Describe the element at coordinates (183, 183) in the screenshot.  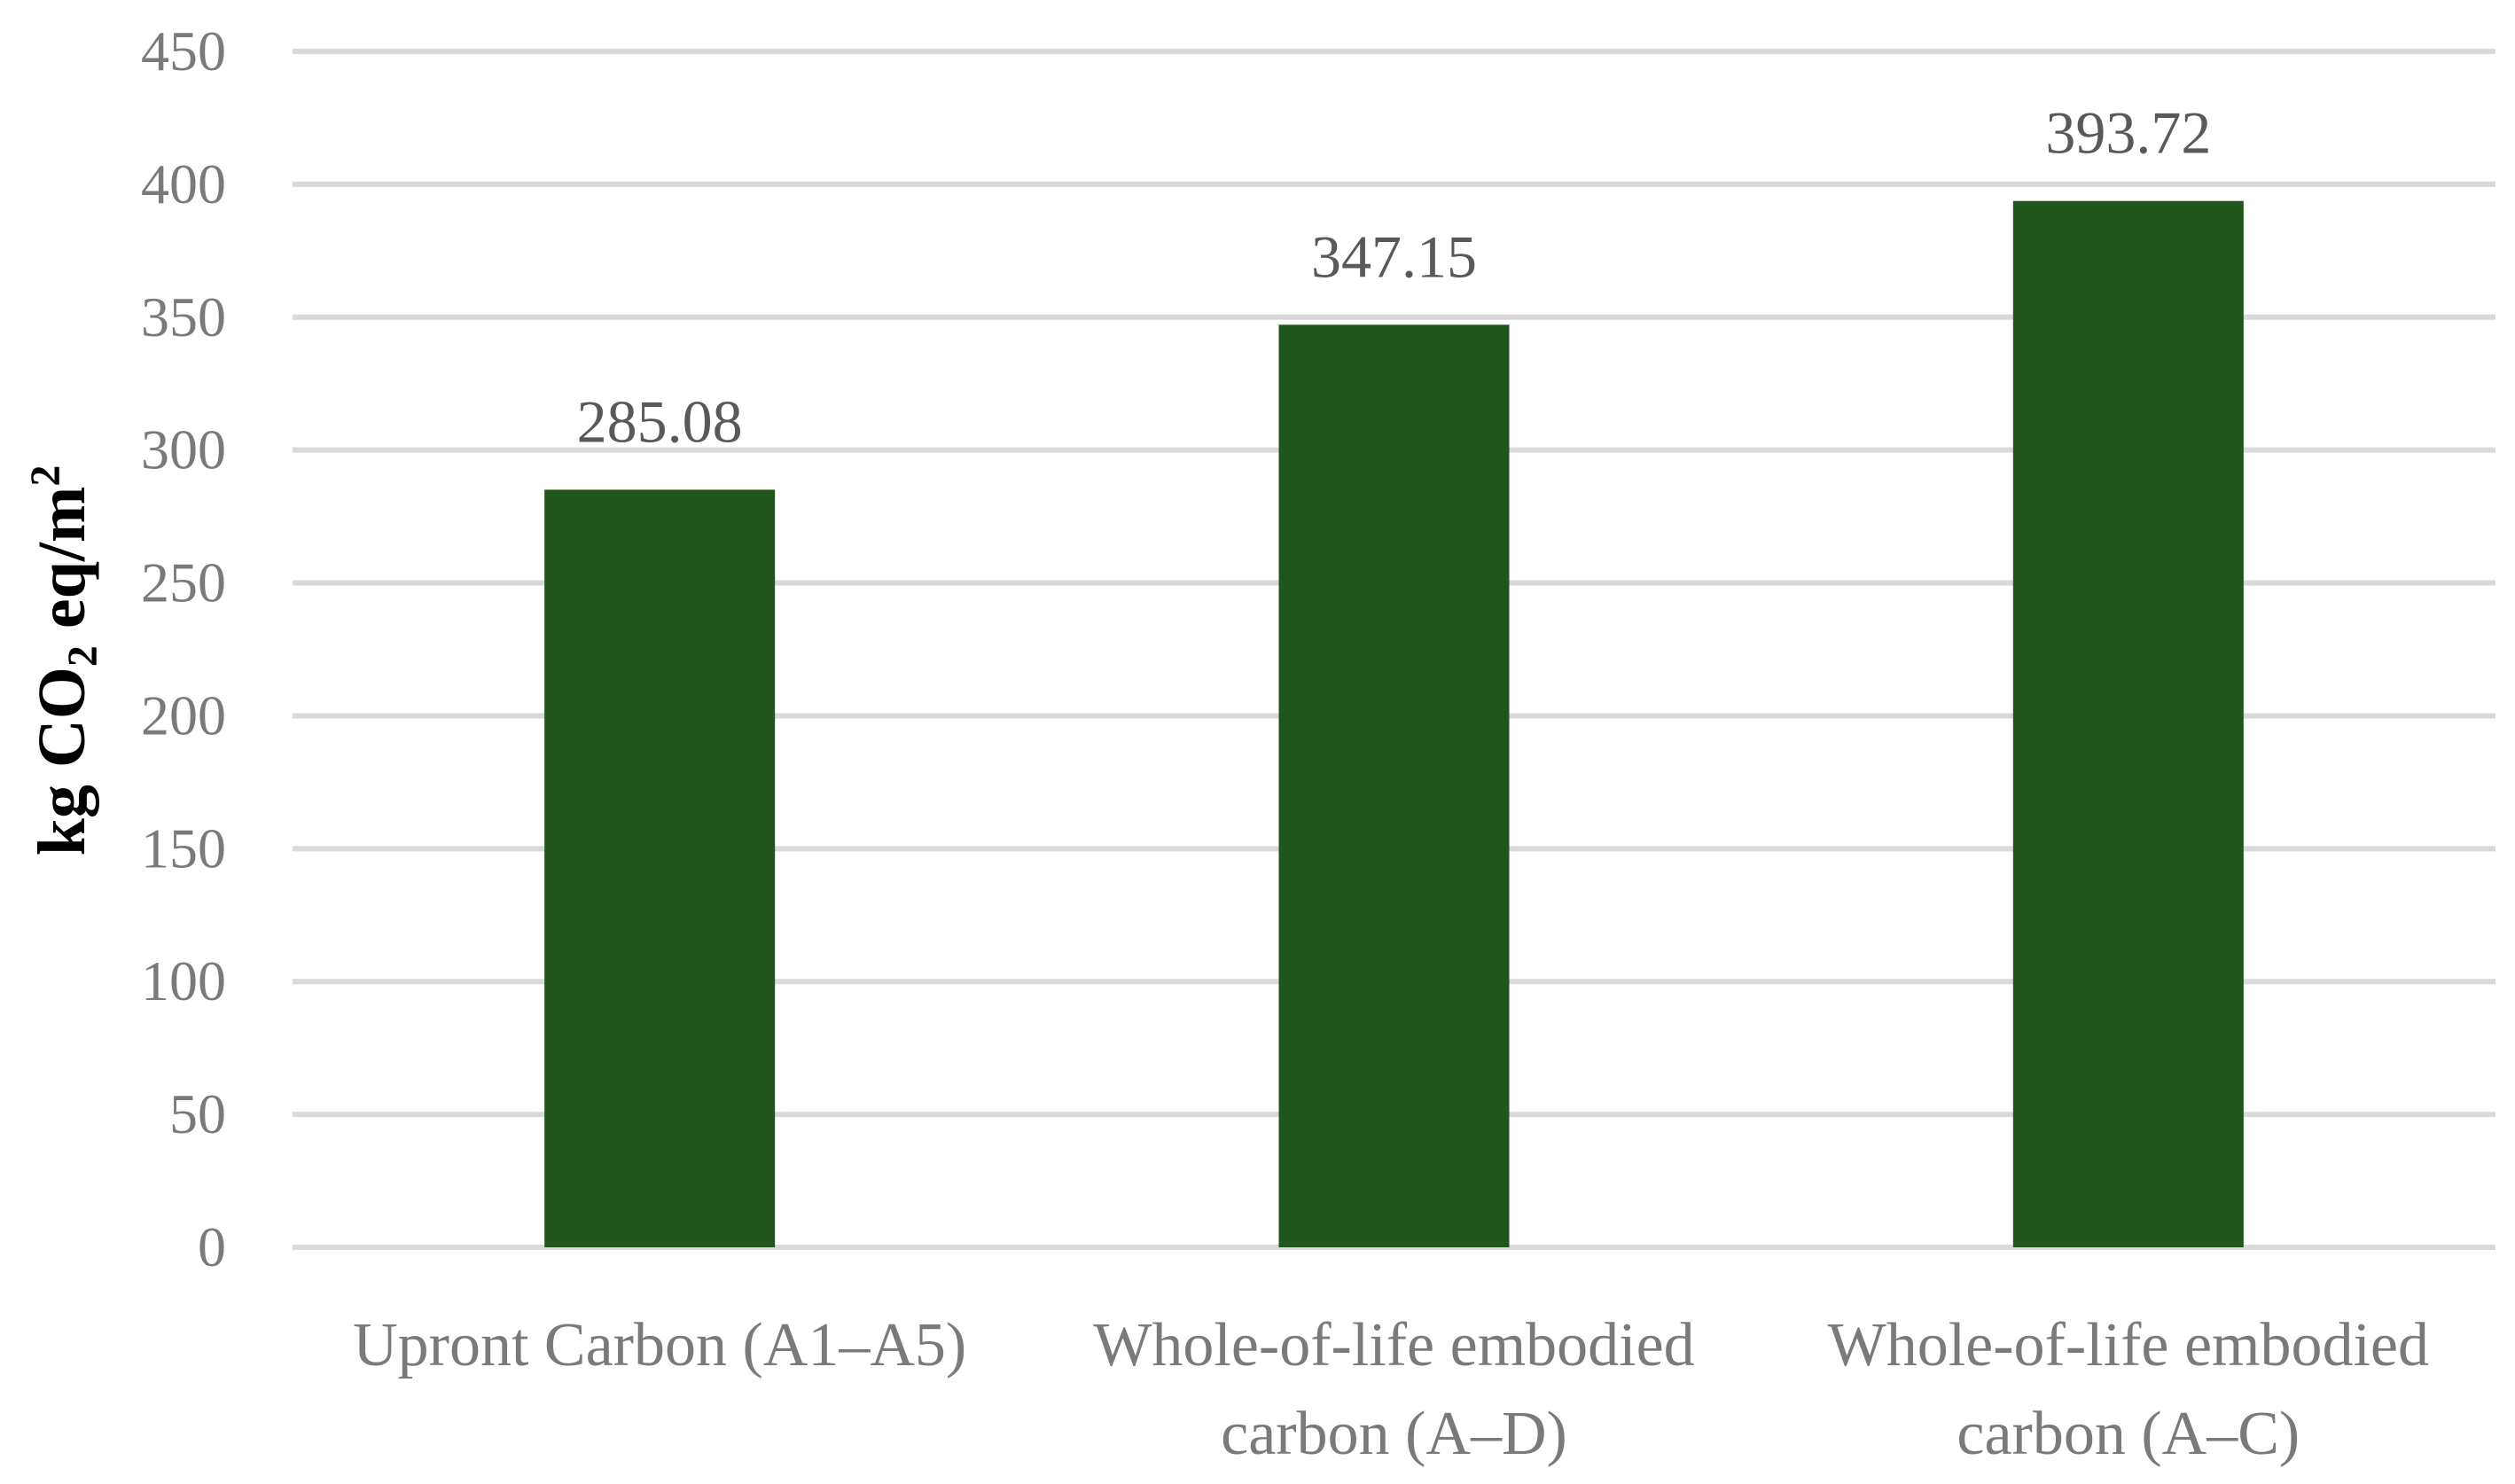
I see `y-tick-label: 400` at that location.